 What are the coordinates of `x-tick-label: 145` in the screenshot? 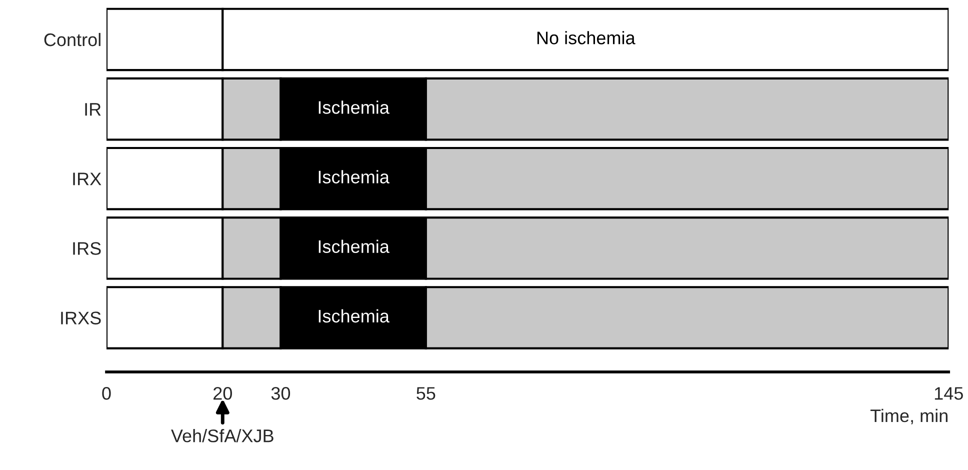 It's located at (948, 393).